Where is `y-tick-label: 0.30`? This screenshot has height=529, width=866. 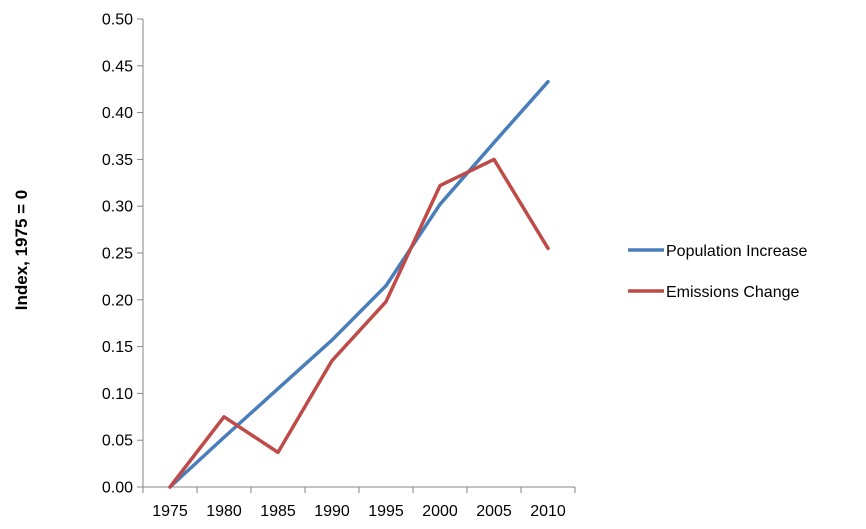
y-tick-label: 0.30 is located at coordinates (117, 207).